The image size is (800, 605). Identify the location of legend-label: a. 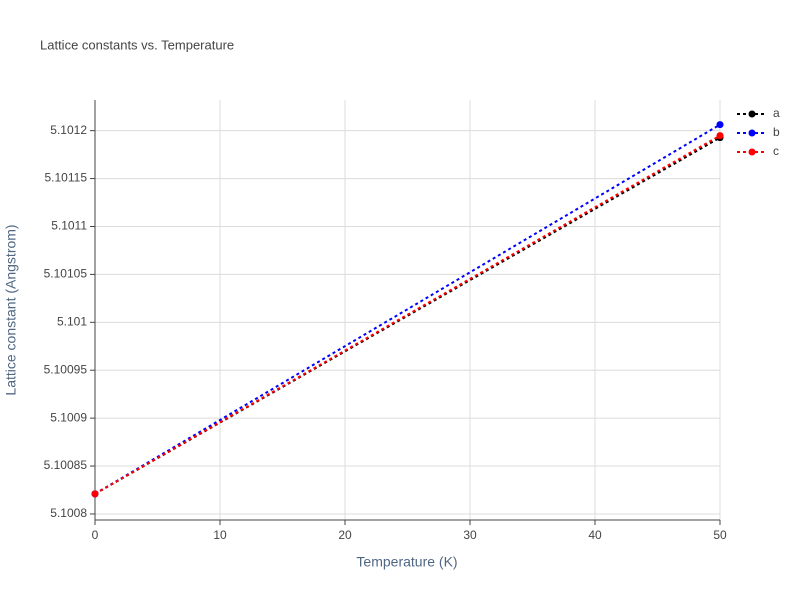
(776, 113).